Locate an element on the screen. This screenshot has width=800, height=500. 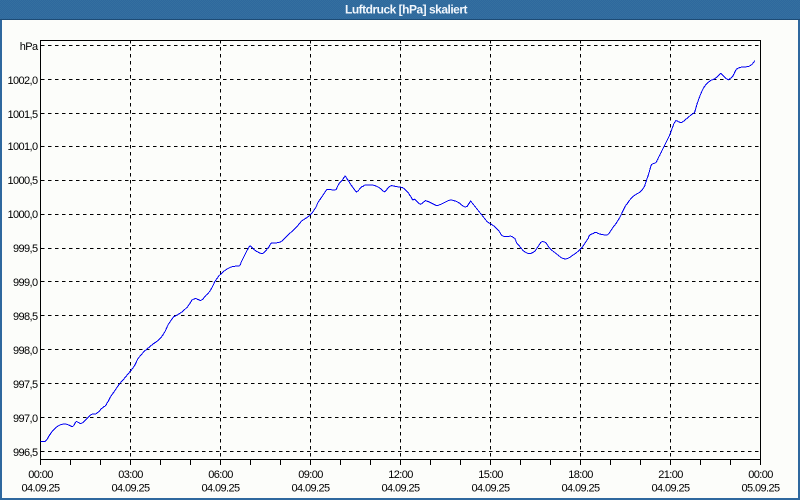
svg-text: 1001,0 is located at coordinates (22, 147).